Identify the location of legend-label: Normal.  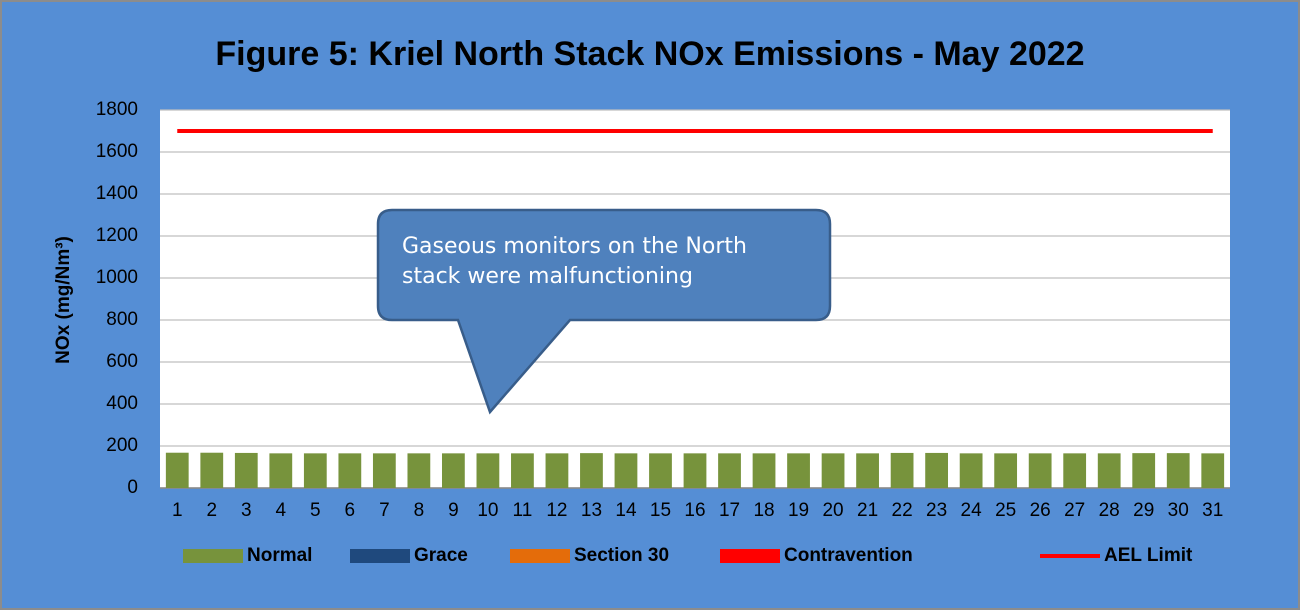
(279, 555).